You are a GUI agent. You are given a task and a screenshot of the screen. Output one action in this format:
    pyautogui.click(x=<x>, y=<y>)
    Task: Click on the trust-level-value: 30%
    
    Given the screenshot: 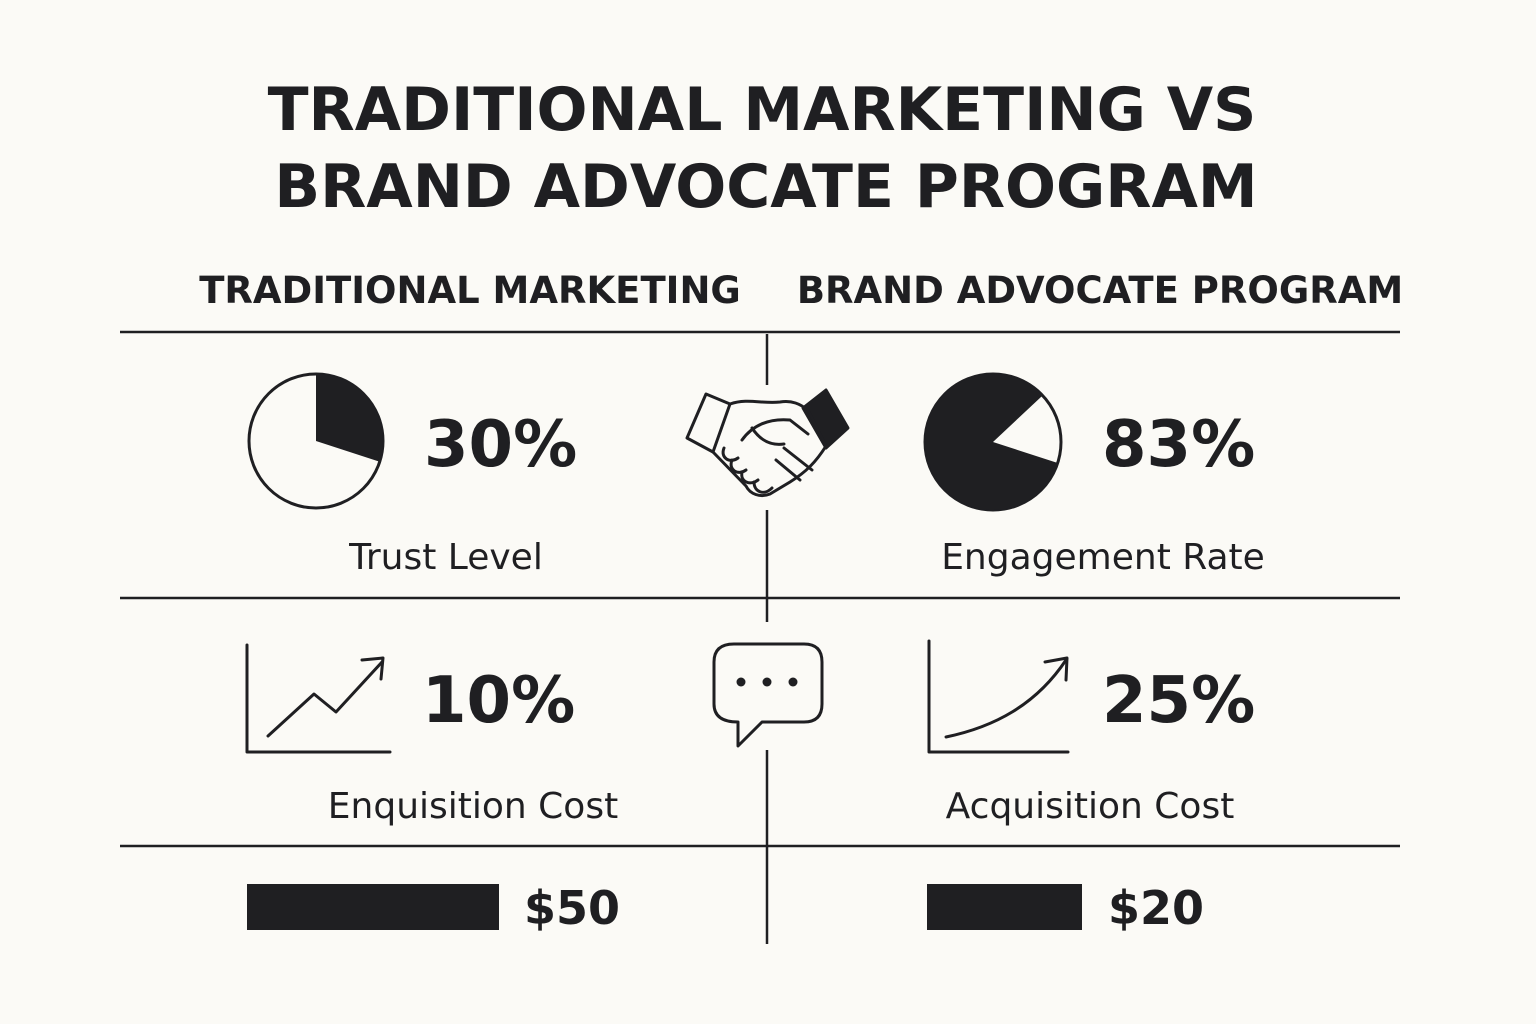 What is the action you would take?
    pyautogui.click(x=500, y=445)
    